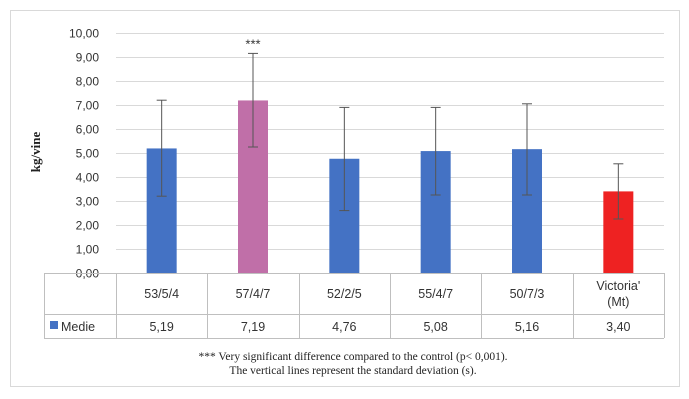 The height and width of the screenshot is (399, 689). Describe the element at coordinates (435, 327) in the screenshot. I see `data-label: 5,08` at that location.